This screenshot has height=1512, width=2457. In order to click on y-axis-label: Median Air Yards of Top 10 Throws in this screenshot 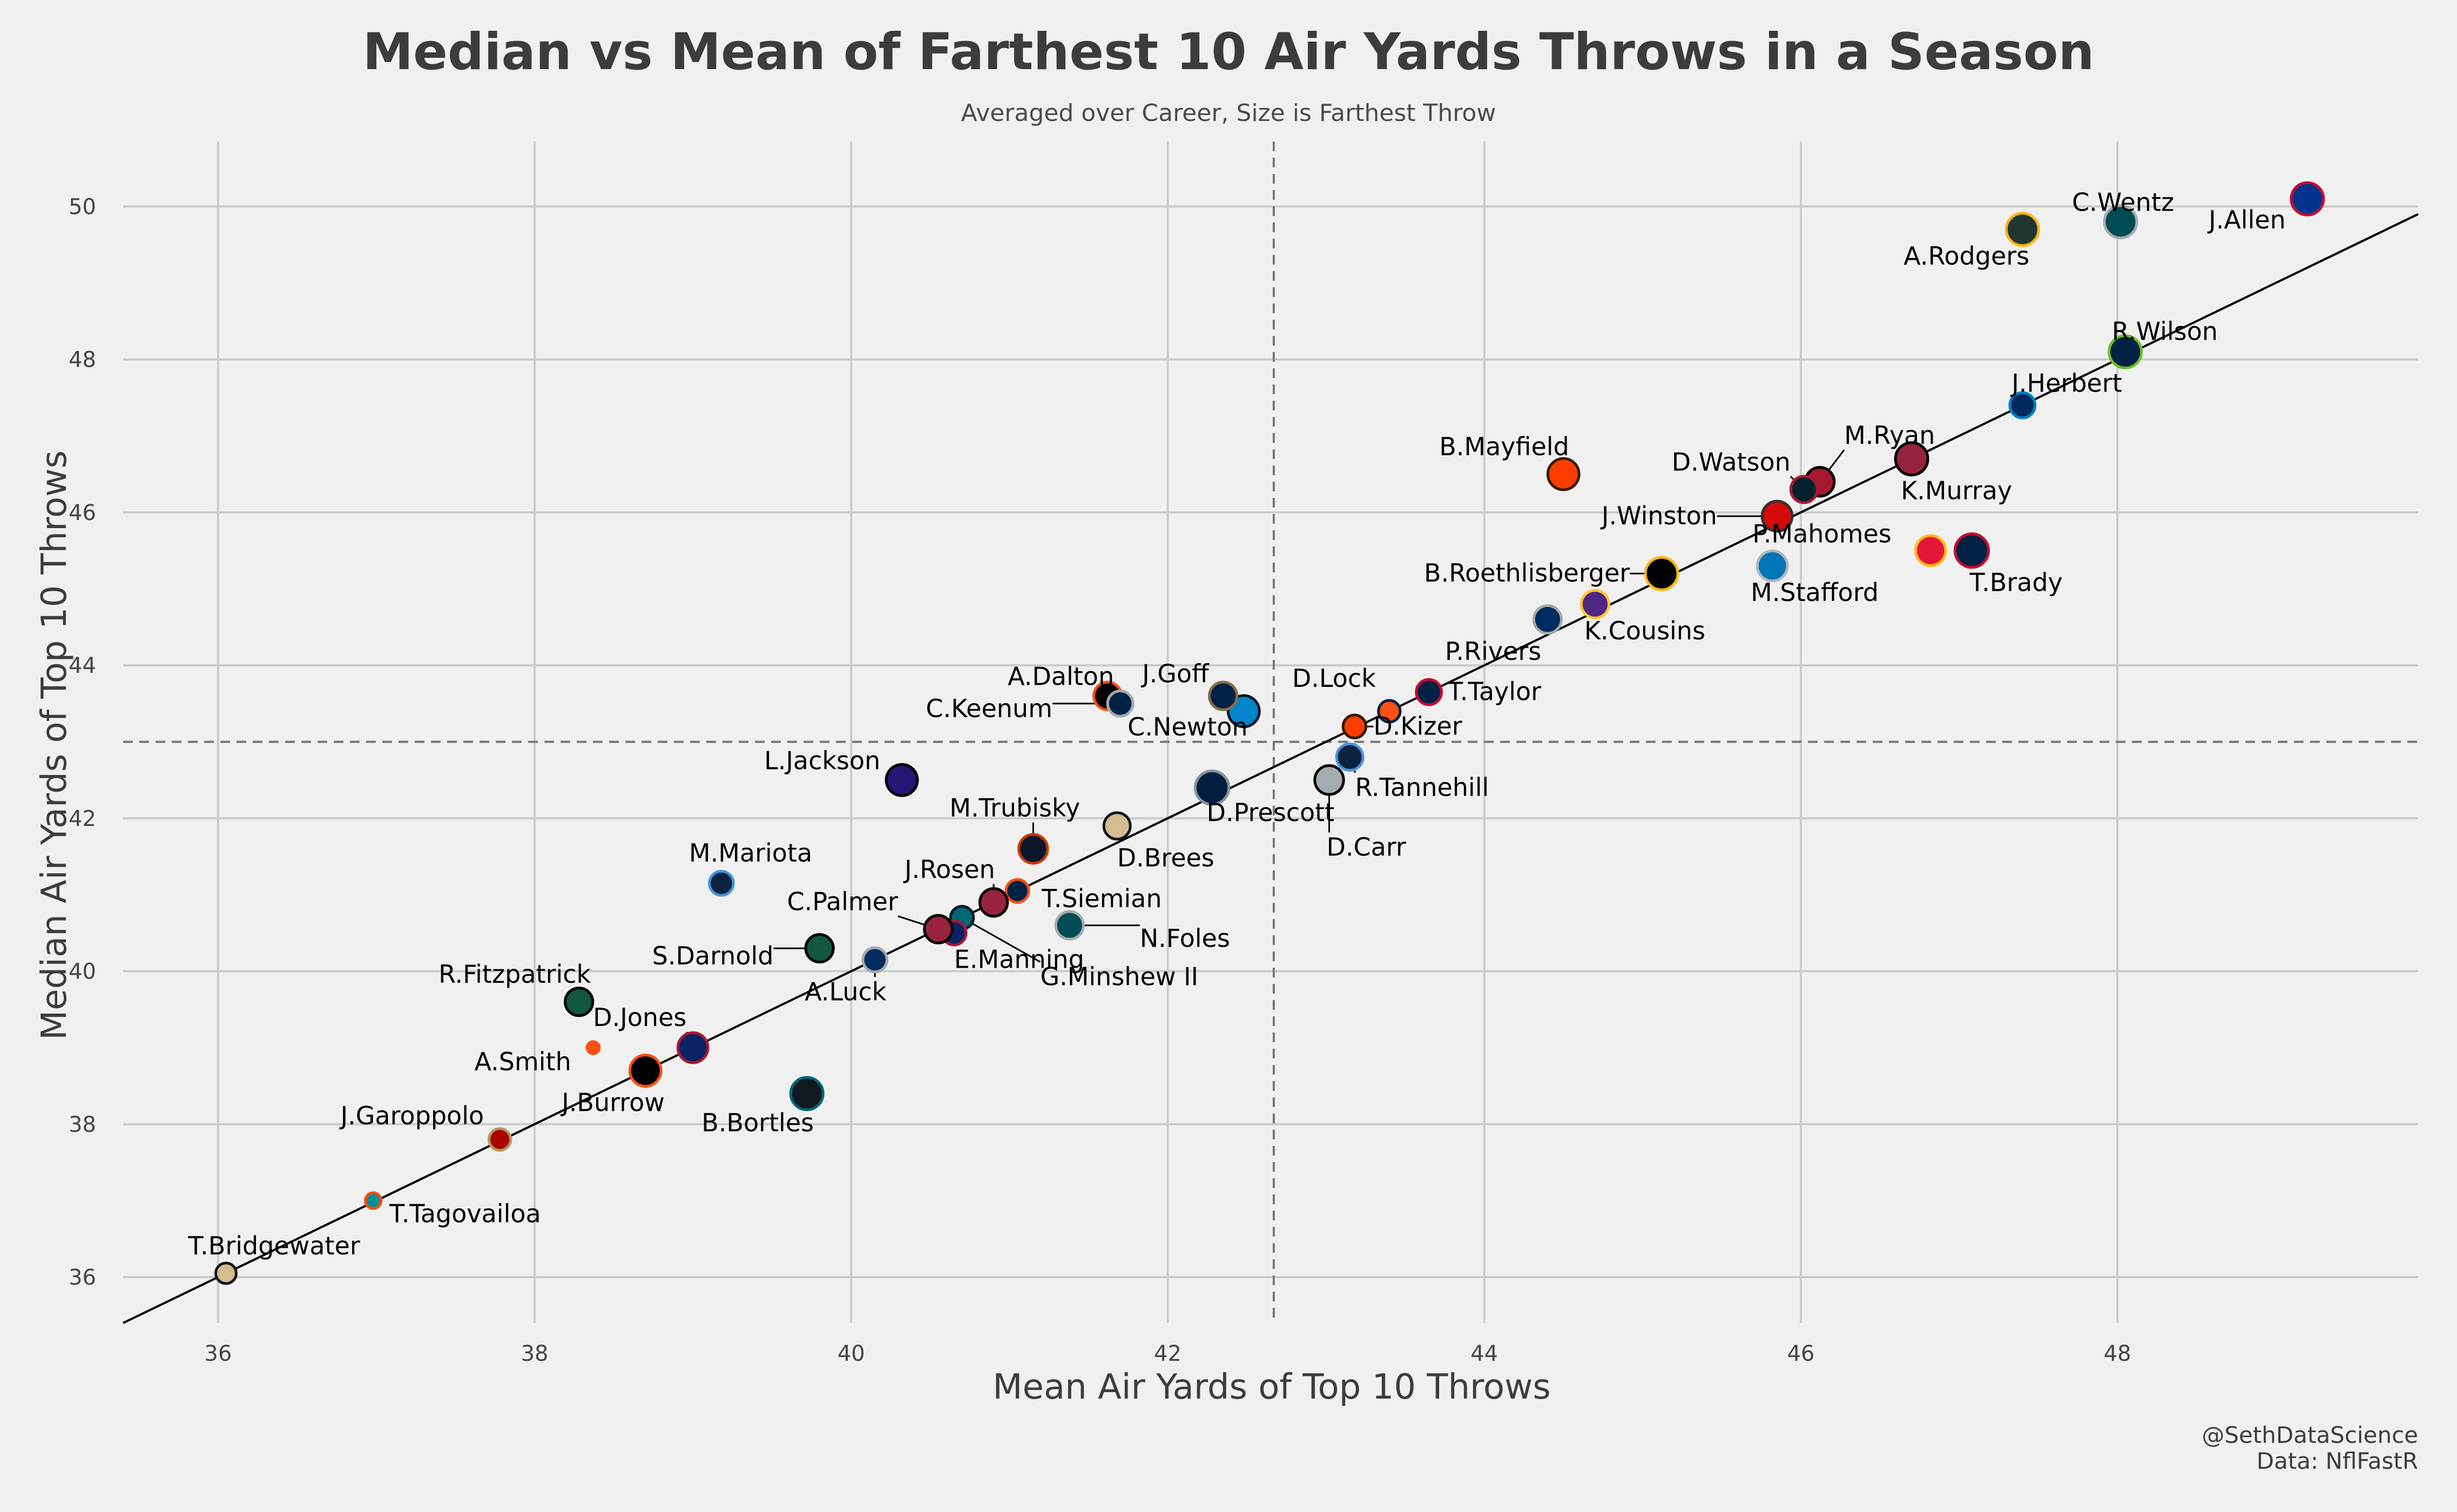, I will do `click(55, 745)`.